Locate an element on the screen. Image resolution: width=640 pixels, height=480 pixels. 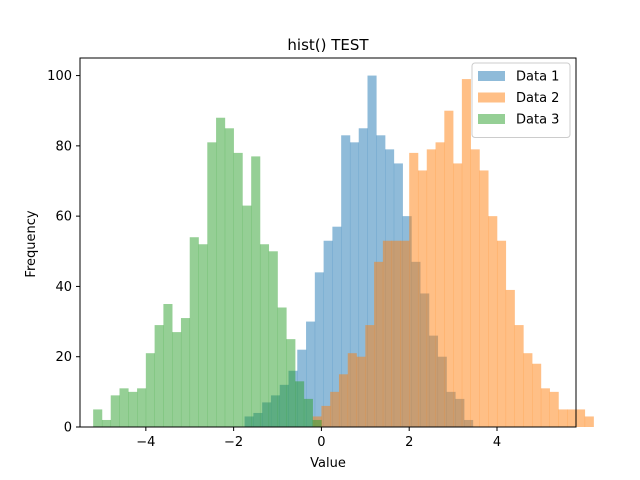
y-tick-label: 20 is located at coordinates (63, 357).